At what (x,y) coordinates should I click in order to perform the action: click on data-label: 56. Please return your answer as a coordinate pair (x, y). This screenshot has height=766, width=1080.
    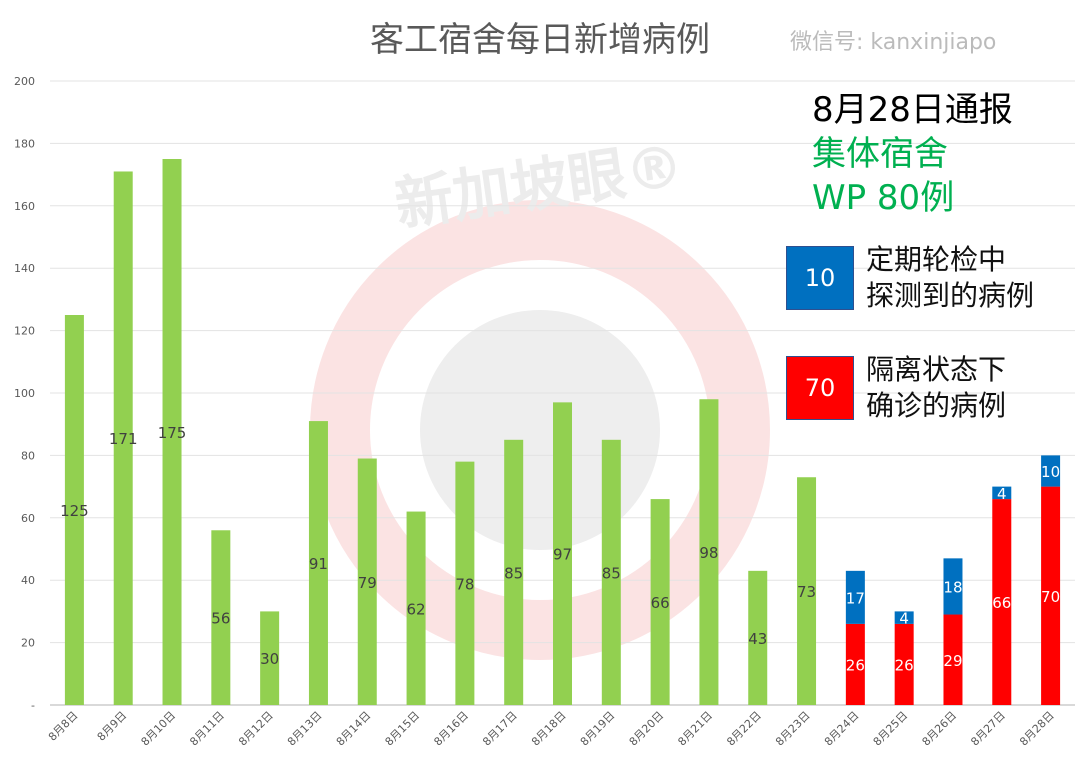
    Looking at the image, I should click on (220, 619).